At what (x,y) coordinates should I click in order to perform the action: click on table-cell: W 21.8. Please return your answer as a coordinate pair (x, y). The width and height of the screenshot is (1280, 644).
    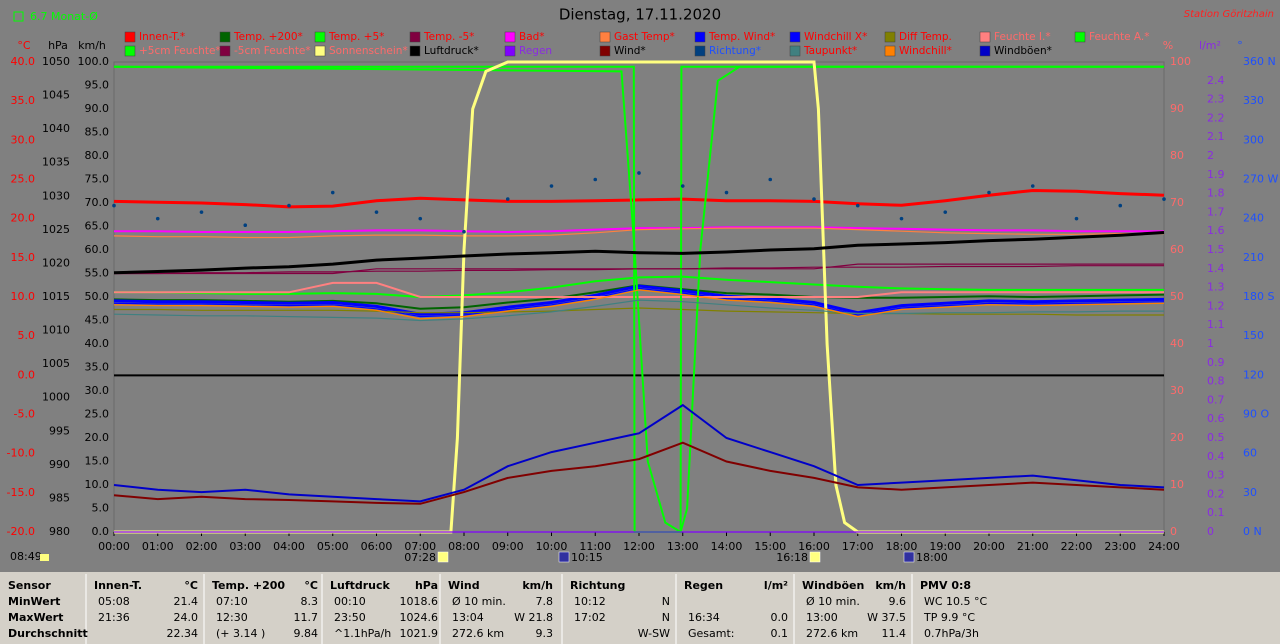
    Looking at the image, I should click on (533, 617).